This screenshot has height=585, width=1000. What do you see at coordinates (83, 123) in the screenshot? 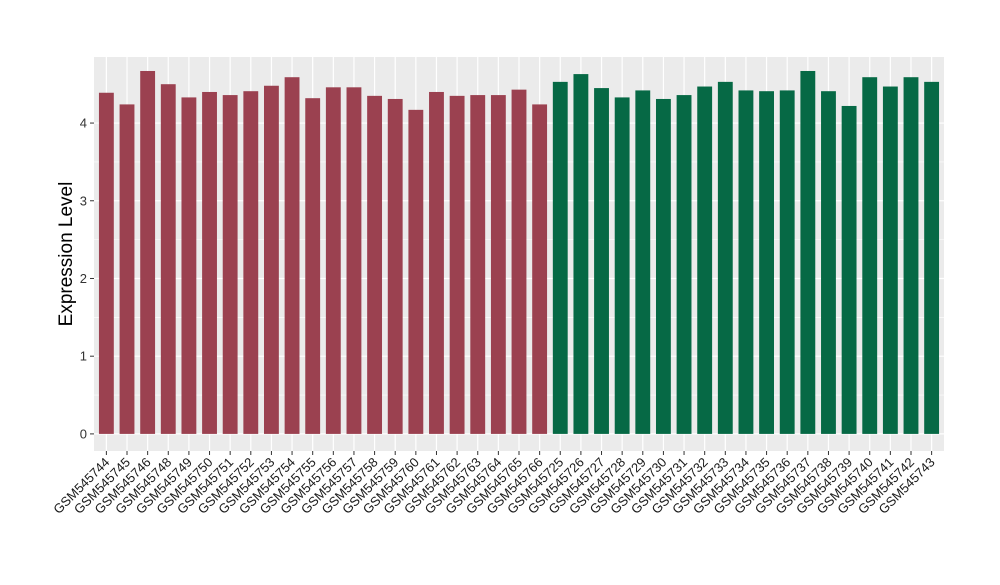
I see `y-tick-label: 4` at bounding box center [83, 123].